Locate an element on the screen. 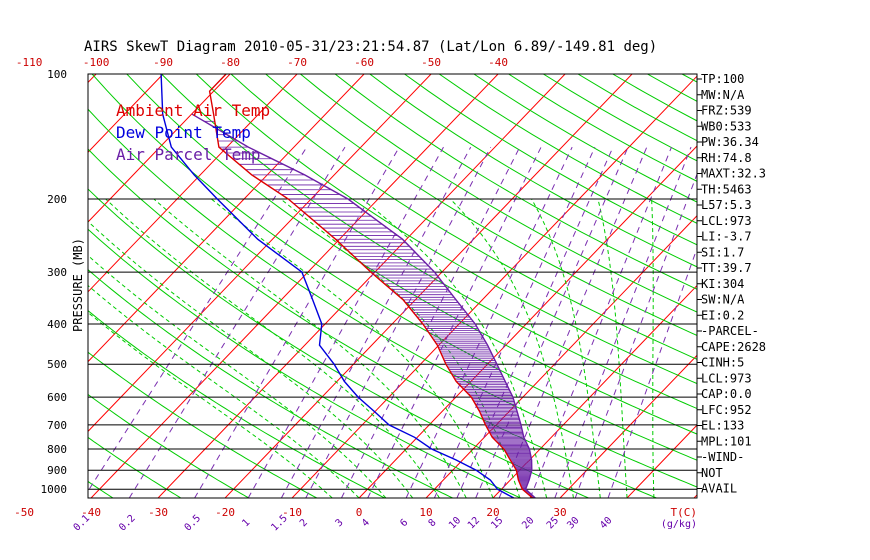 The width and height of the screenshot is (870, 560). mixing-unit-label: (g/kg) is located at coordinates (679, 524).